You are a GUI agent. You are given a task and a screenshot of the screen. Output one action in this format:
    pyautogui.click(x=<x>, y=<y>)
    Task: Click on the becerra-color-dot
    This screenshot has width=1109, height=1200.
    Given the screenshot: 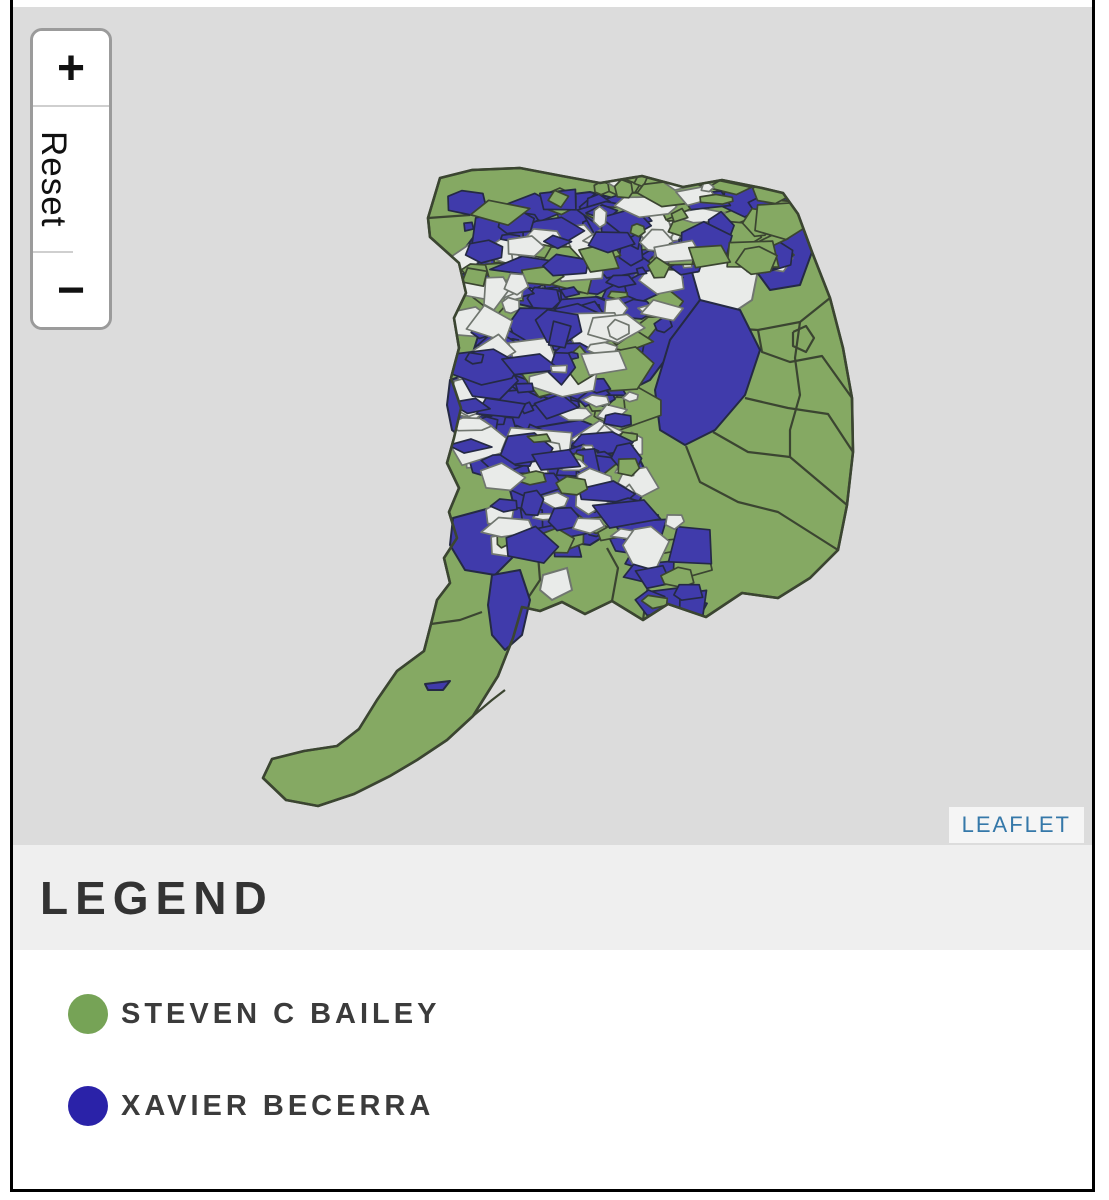 What is the action you would take?
    pyautogui.click(x=88, y=1106)
    